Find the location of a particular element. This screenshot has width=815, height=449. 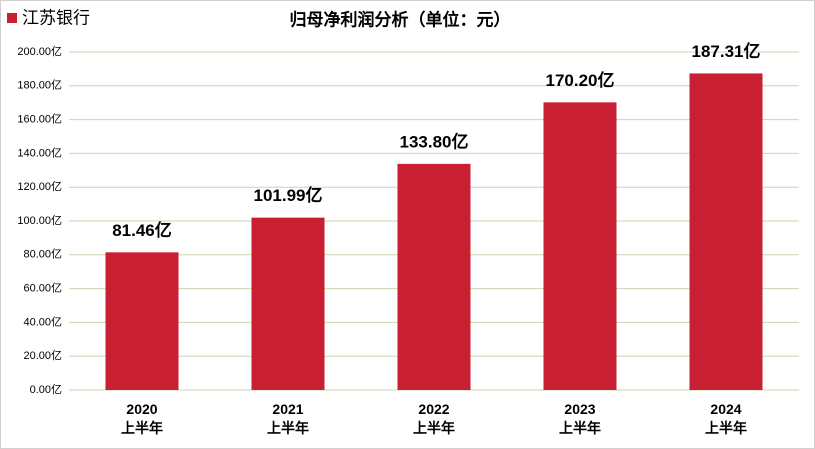

value-label: 101.99亿 is located at coordinates (288, 195).